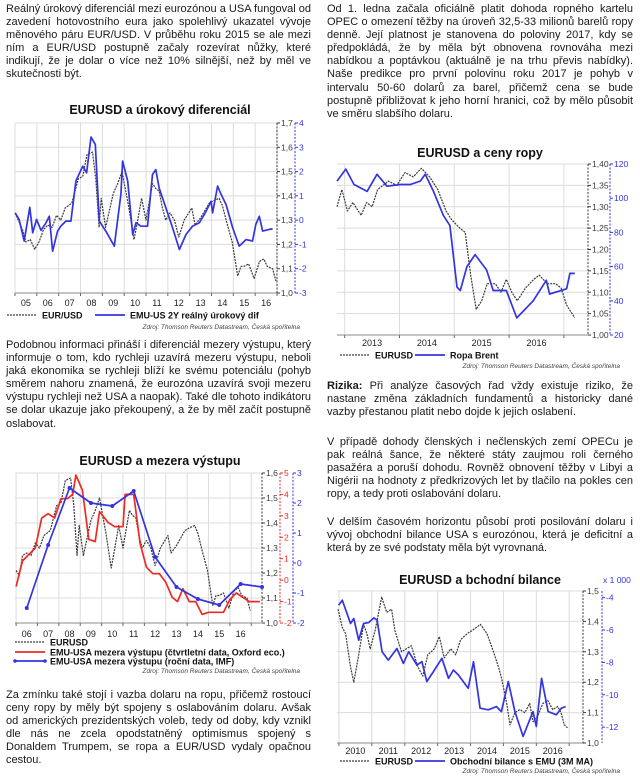 This screenshot has width=640, height=779. I want to click on y-tick-label-eur: 1,0, so click(272, 623).